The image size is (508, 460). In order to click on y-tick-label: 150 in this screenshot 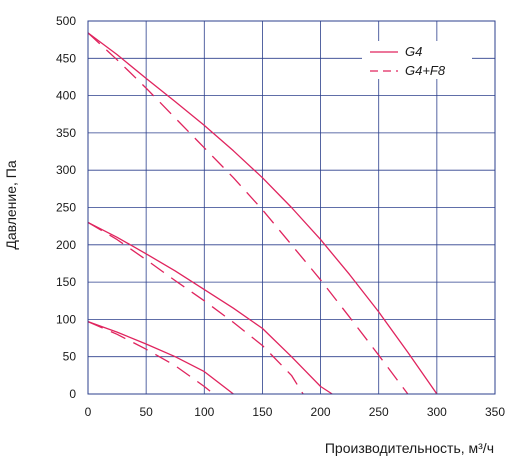, I will do `click(66, 282)`.